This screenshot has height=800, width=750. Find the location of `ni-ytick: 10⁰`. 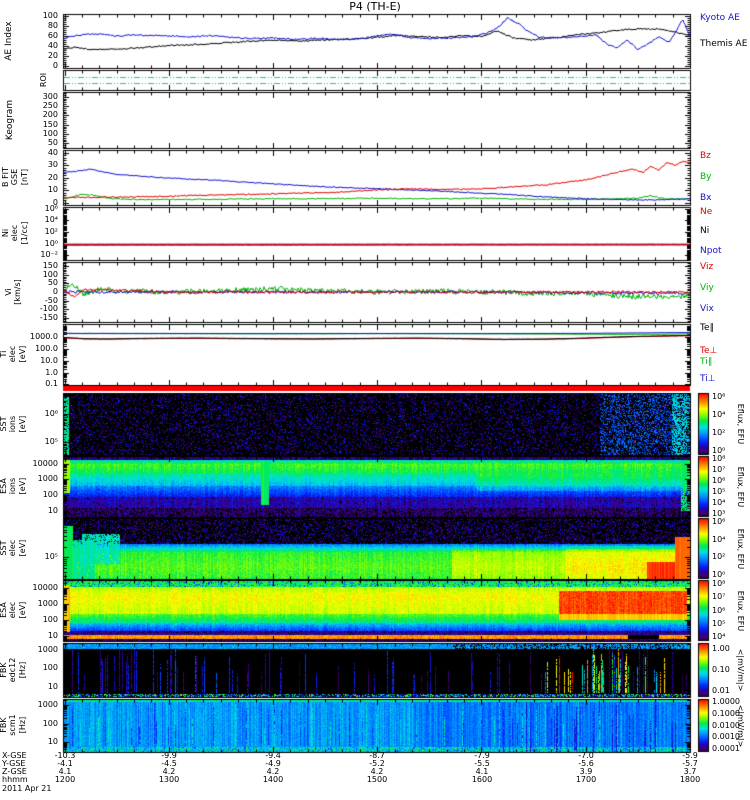

ni-ytick: 10⁰ is located at coordinates (51, 243).